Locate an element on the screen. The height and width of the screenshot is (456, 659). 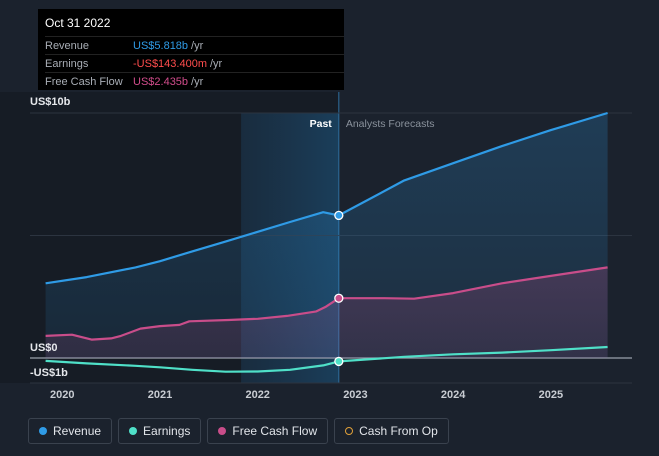
legend-label: Revenue is located at coordinates (77, 431).